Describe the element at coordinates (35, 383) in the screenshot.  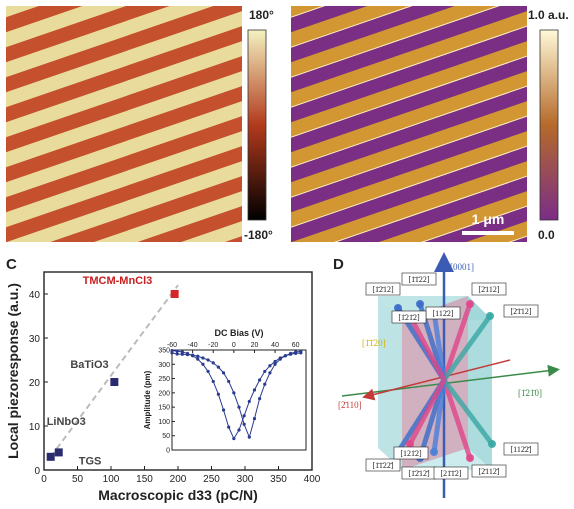
I see `y-tick-label: 20` at that location.